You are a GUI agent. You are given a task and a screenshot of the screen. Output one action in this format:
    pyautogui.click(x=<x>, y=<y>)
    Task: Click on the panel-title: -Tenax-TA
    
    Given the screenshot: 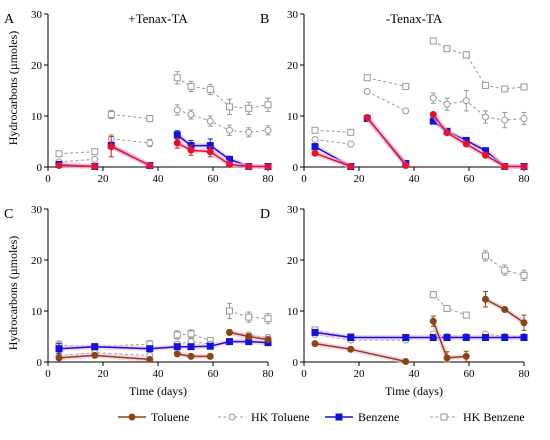 What is the action you would take?
    pyautogui.click(x=414, y=18)
    